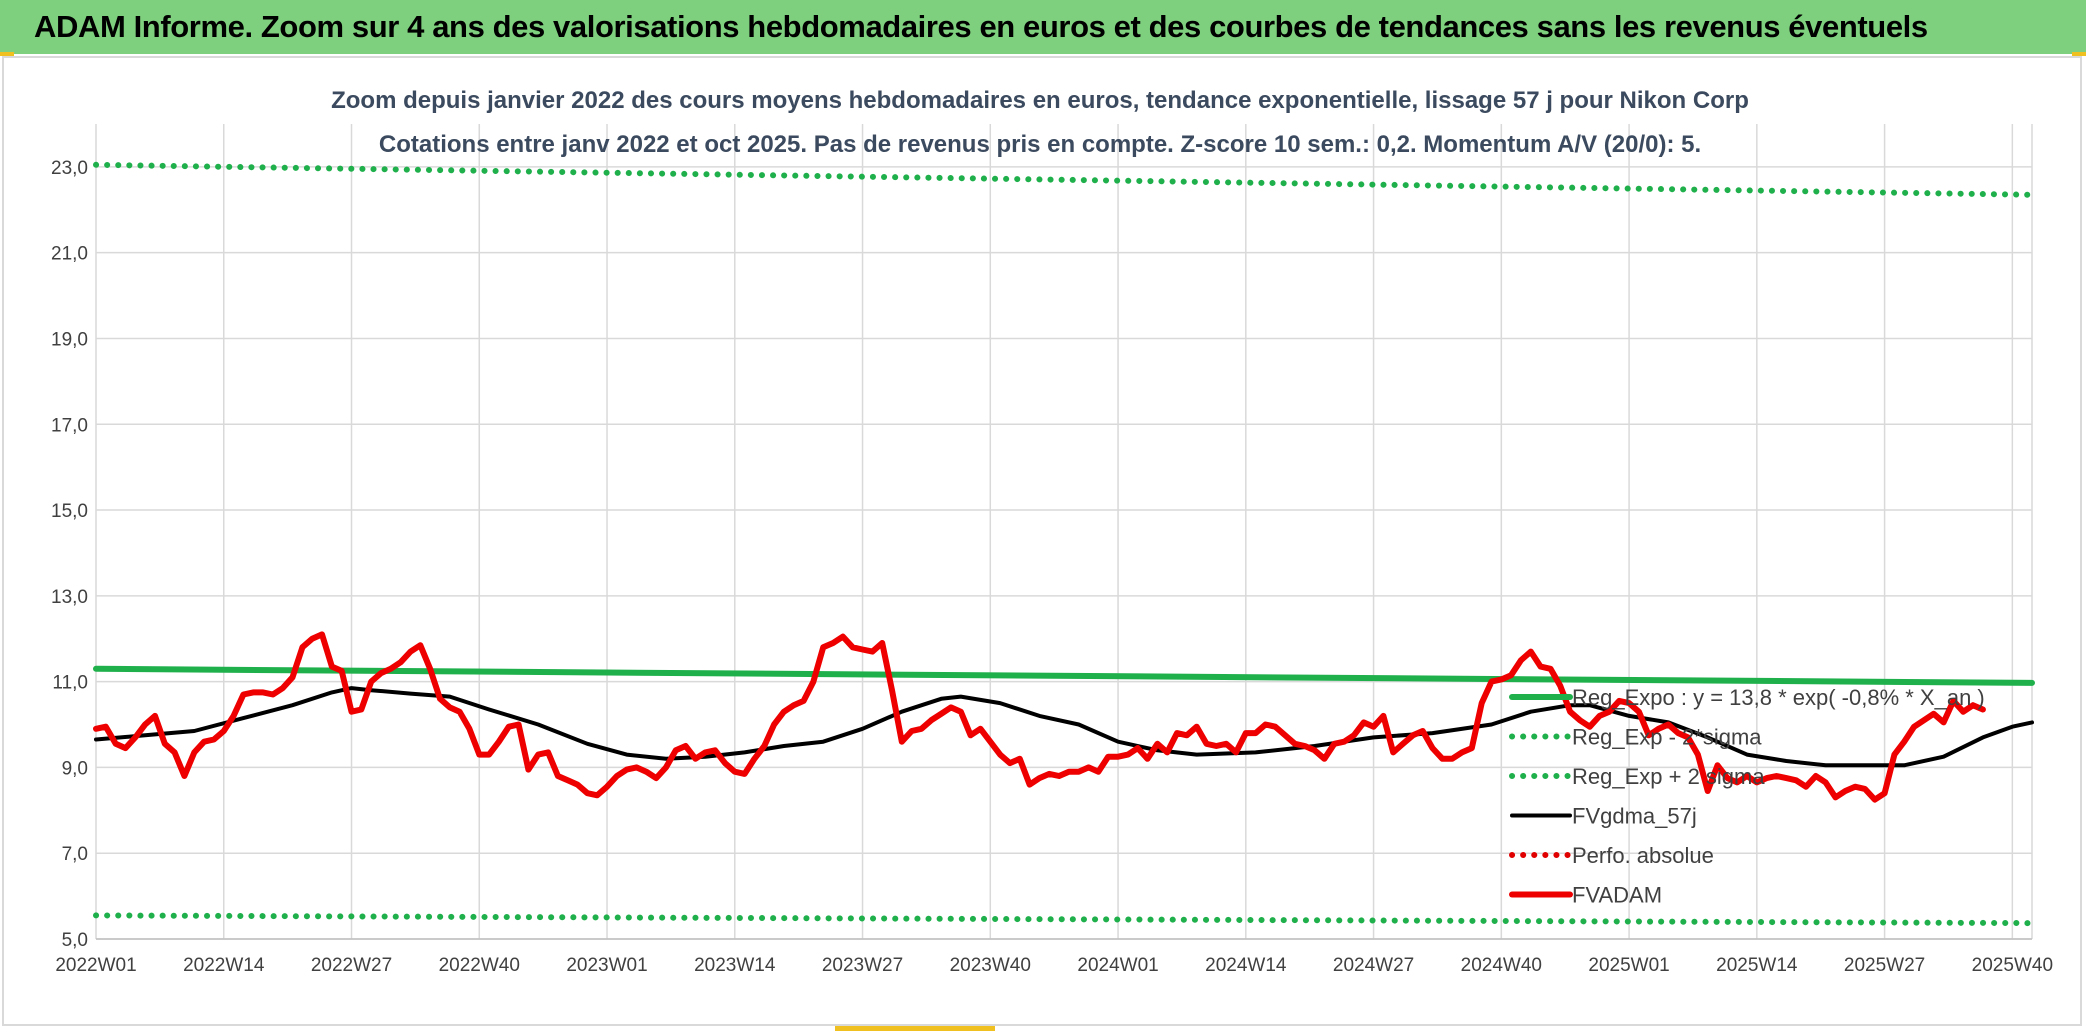 Image resolution: width=2086 pixels, height=1031 pixels. Describe the element at coordinates (1668, 776) in the screenshot. I see `legend-label: Reg_Exp + 2 sigma` at that location.